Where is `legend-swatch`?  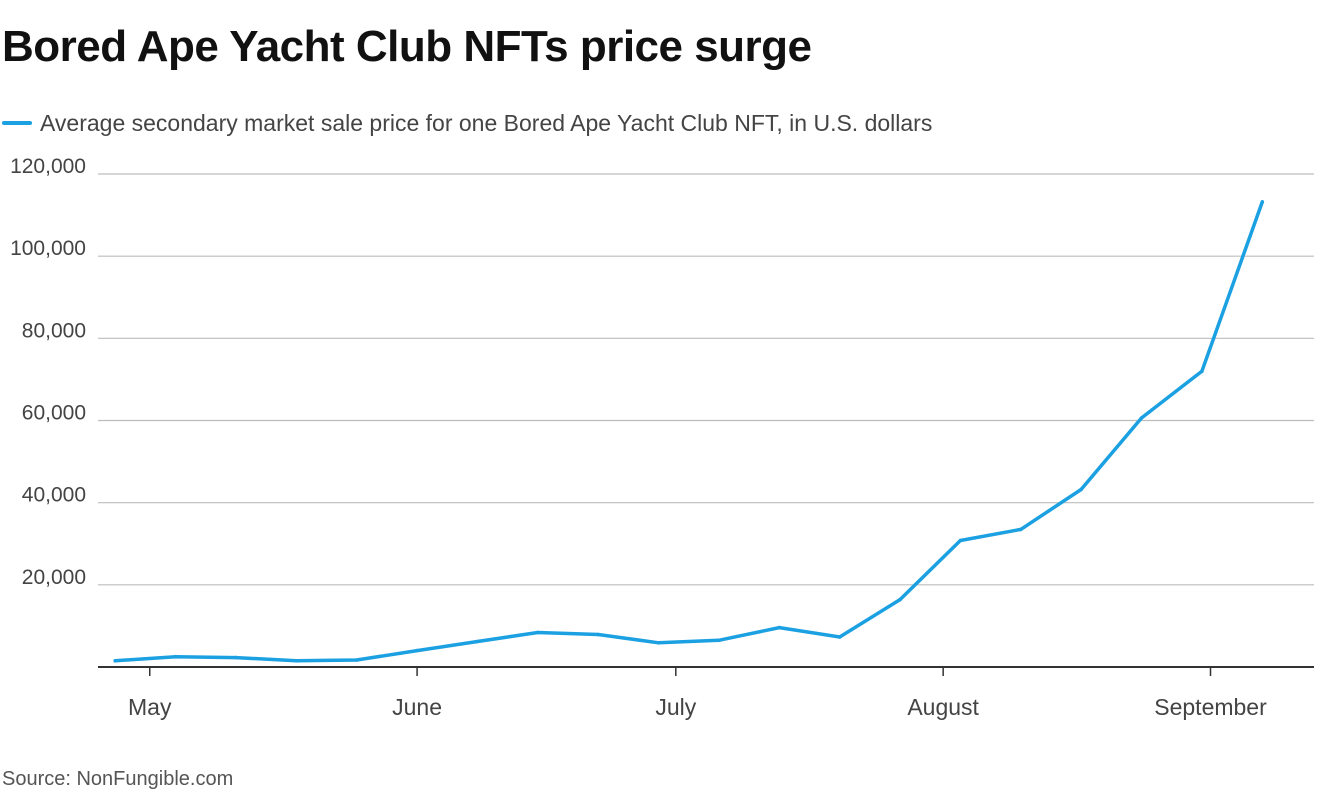 legend-swatch is located at coordinates (17, 123).